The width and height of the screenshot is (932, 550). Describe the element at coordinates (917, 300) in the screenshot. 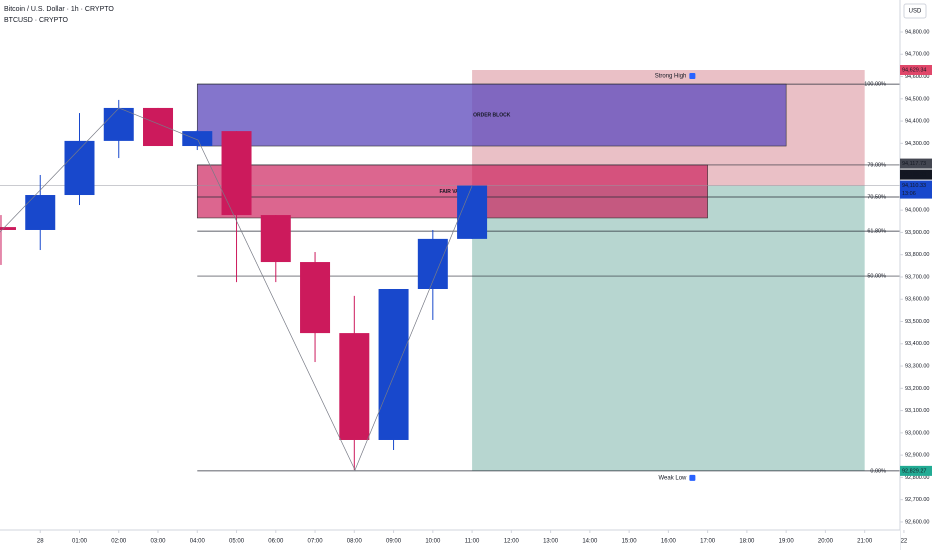

I see `y-tick-label: 93,600.00` at that location.